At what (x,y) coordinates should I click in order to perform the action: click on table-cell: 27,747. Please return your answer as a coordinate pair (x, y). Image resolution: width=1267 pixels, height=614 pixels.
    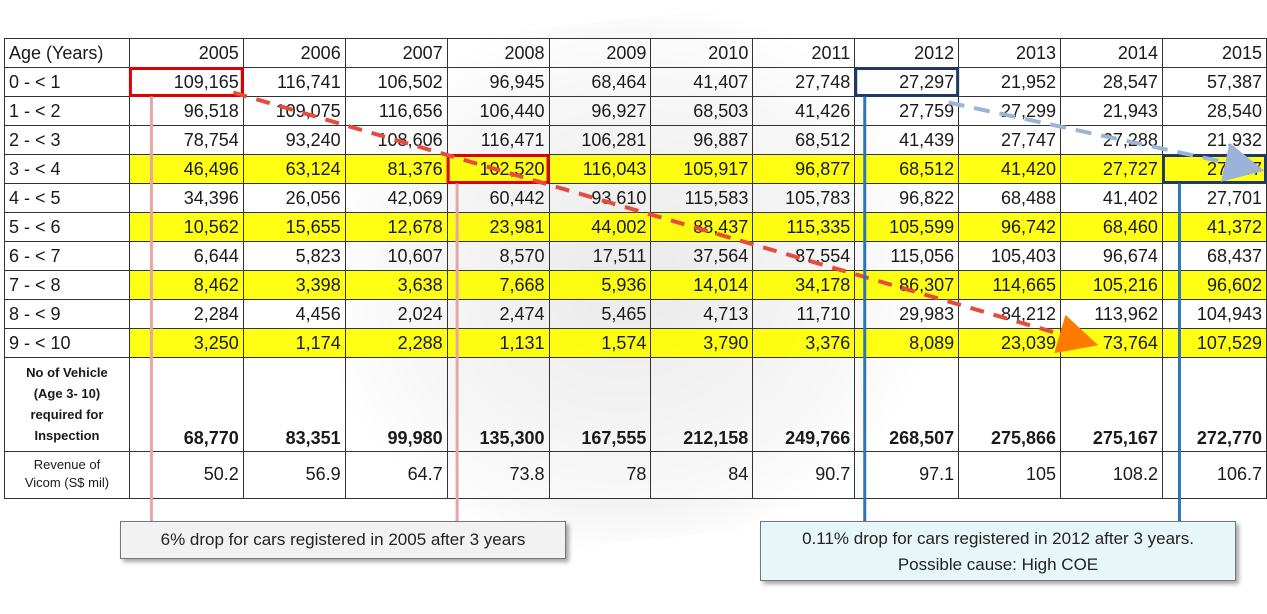
    Looking at the image, I should click on (1010, 140).